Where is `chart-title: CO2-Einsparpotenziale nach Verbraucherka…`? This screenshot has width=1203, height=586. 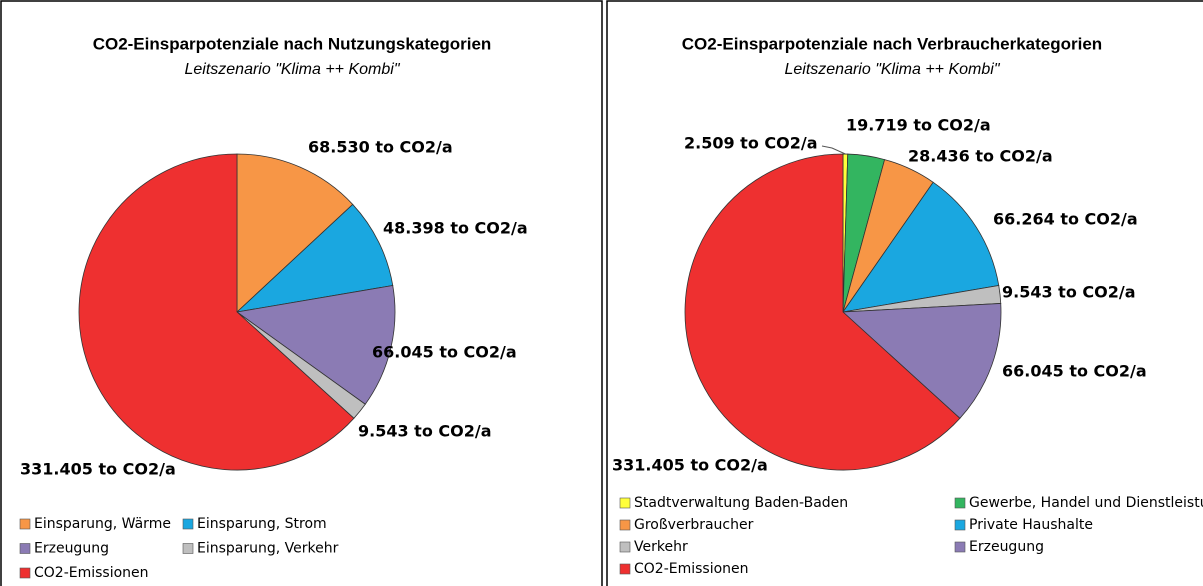 chart-title: CO2-Einsparpotenziale nach Verbraucherka… is located at coordinates (892, 43).